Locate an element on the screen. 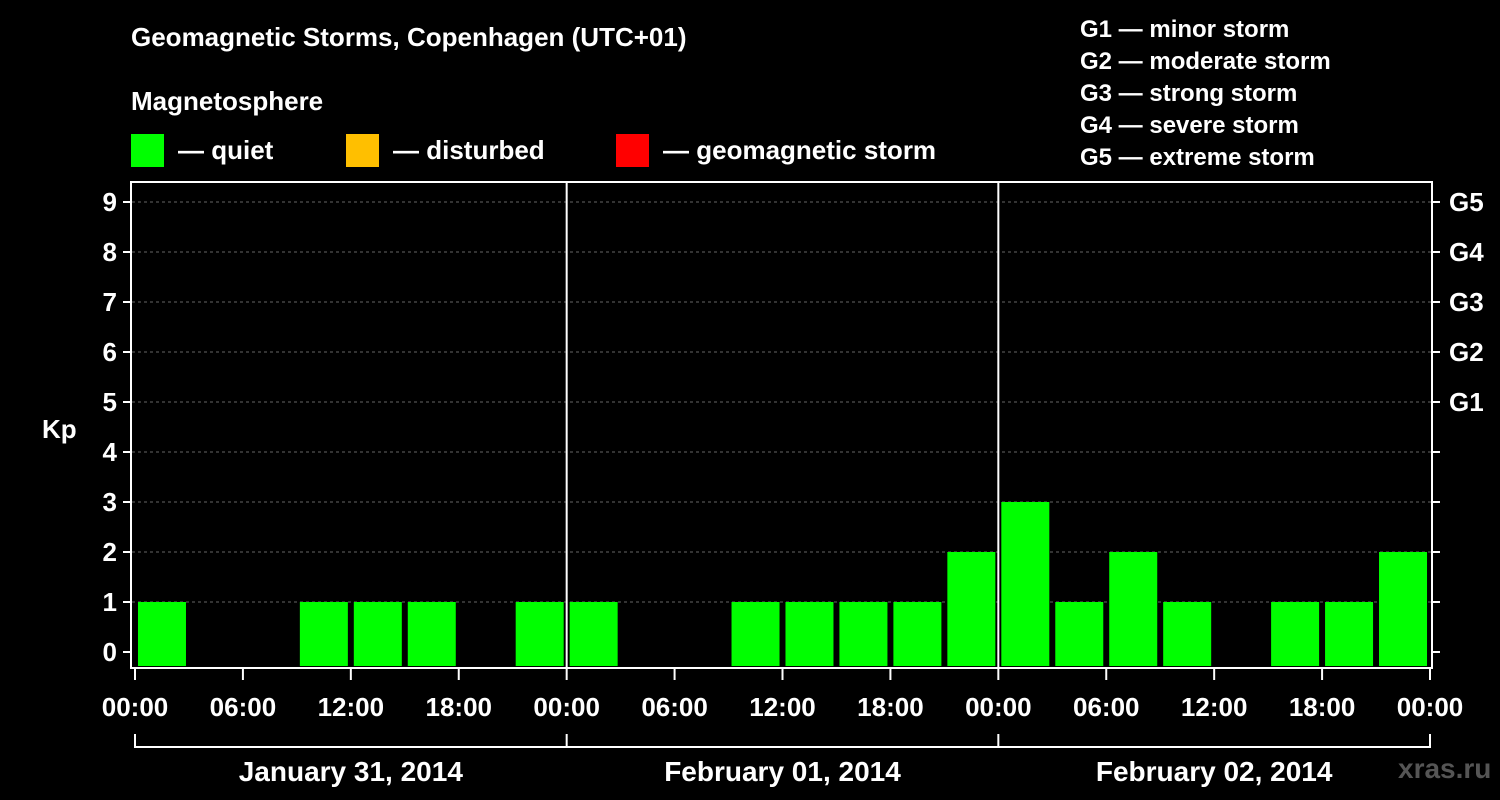 The height and width of the screenshot is (800, 1500). g-scale-label: G5 is located at coordinates (1466, 202).